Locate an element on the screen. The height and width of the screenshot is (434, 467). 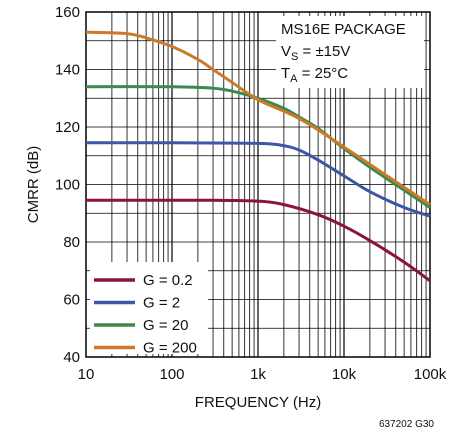
temperature-note-main: T is located at coordinates (285, 73).